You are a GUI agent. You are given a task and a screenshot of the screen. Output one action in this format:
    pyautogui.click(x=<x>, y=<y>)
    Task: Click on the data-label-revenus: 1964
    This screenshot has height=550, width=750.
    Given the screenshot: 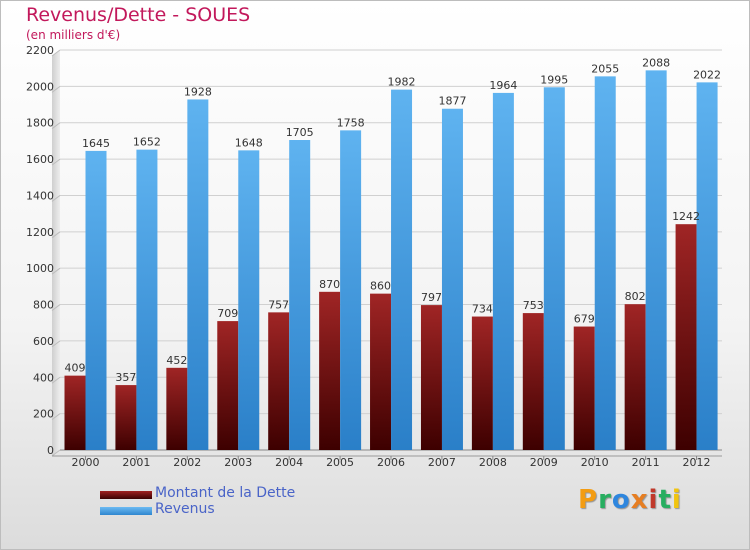 What is the action you would take?
    pyautogui.click(x=503, y=85)
    